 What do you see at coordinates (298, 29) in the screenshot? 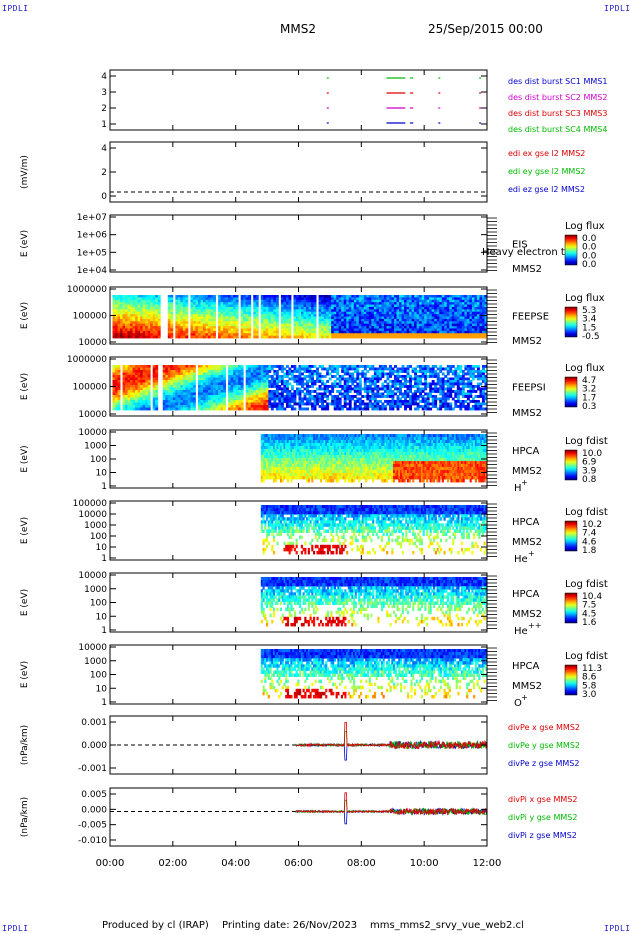
I see `spacecraft-title: MMS2` at bounding box center [298, 29].